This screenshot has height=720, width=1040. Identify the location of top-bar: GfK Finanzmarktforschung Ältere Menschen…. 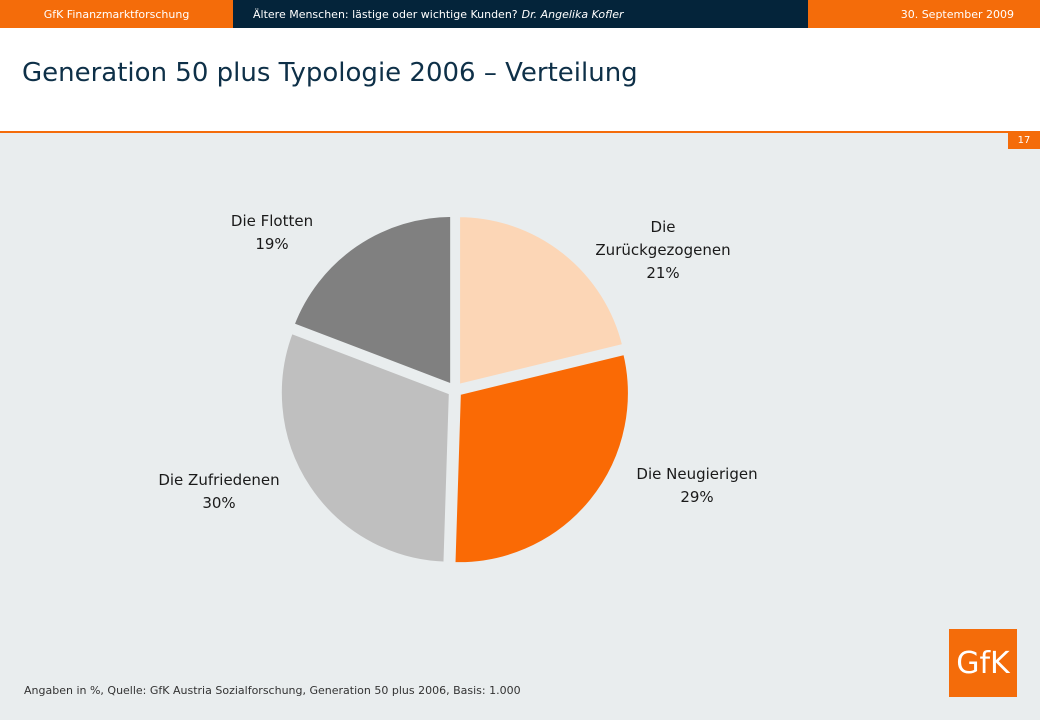
(520, 14).